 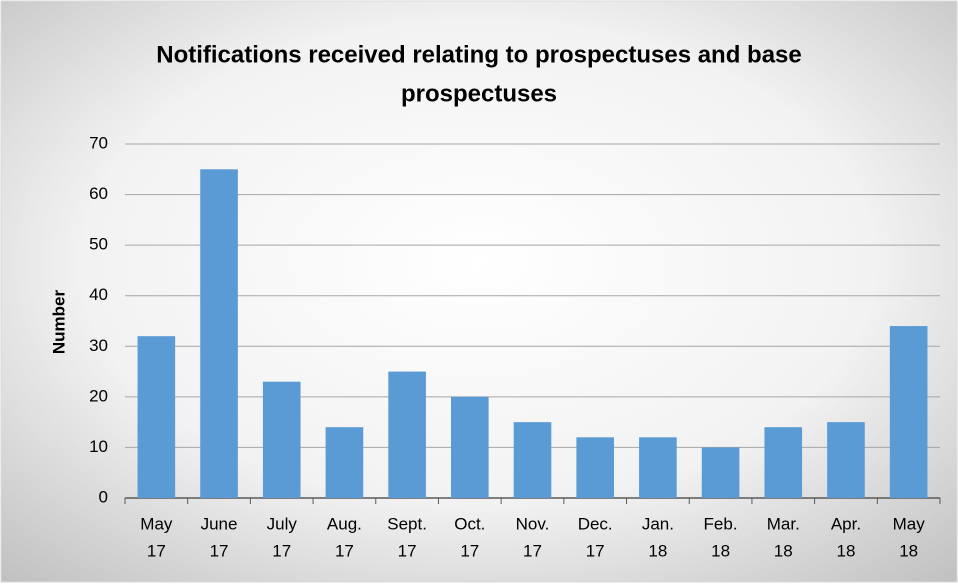 What do you see at coordinates (595, 523) in the screenshot?
I see `x-tick-label: Dec.` at bounding box center [595, 523].